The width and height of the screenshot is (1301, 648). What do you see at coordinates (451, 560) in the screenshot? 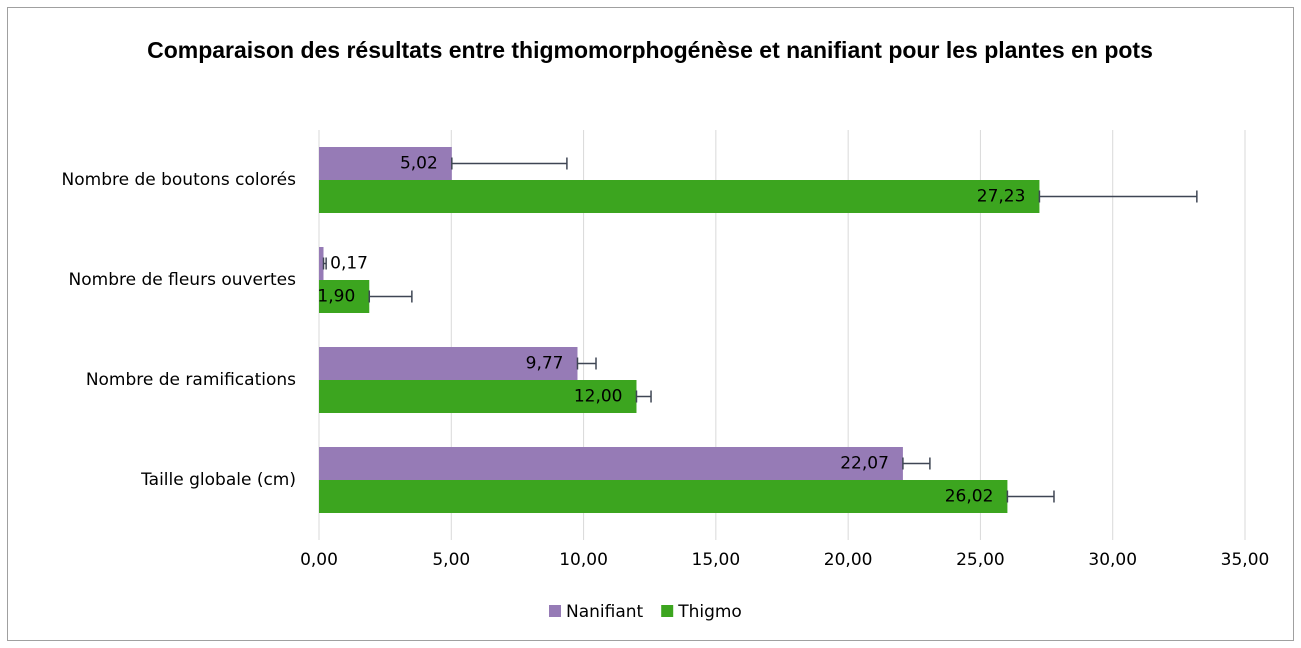
I see `x-tick-label: 5,00` at bounding box center [451, 560].